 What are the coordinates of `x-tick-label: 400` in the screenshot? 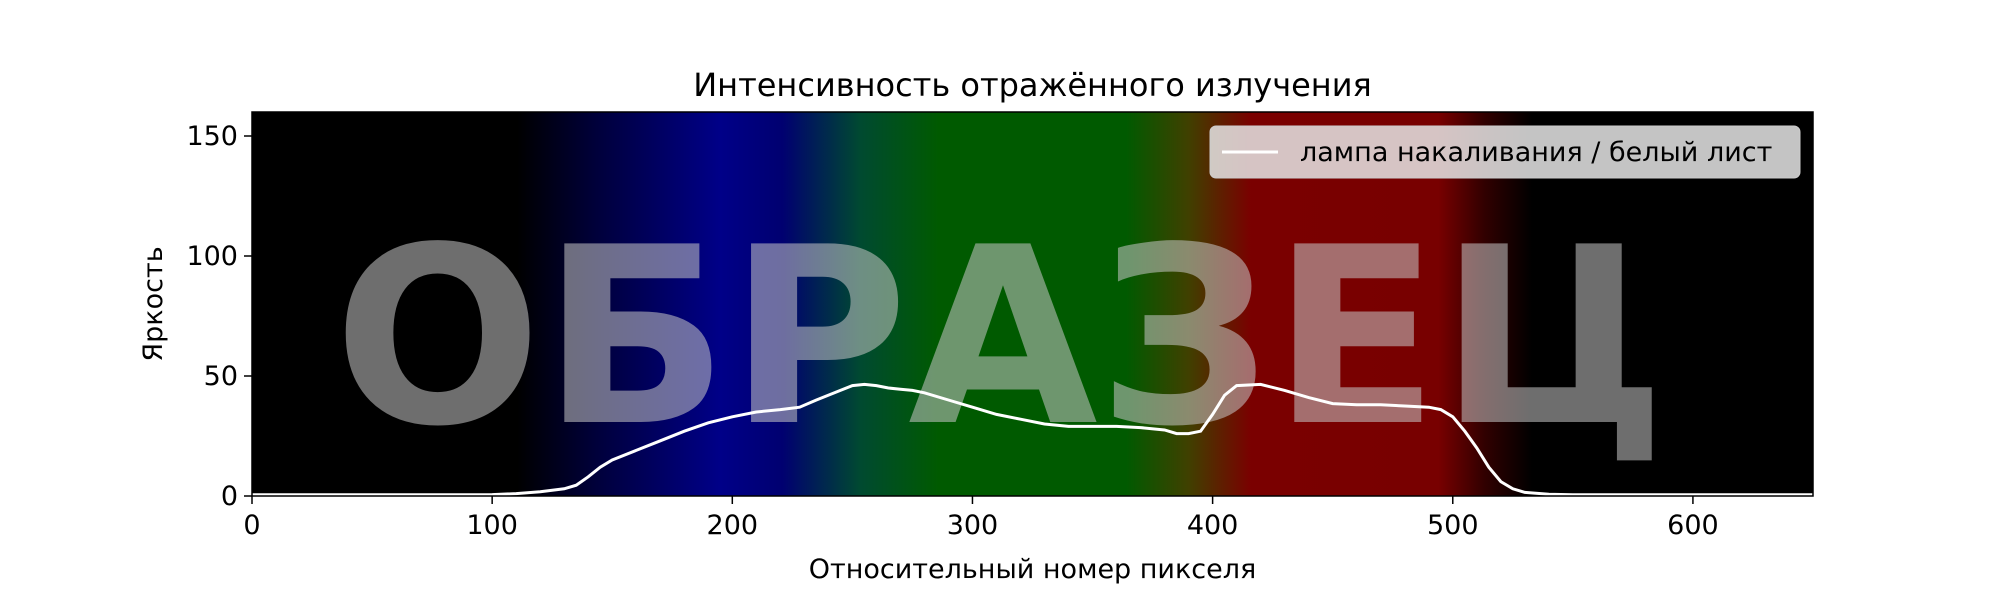 It's located at (1213, 525).